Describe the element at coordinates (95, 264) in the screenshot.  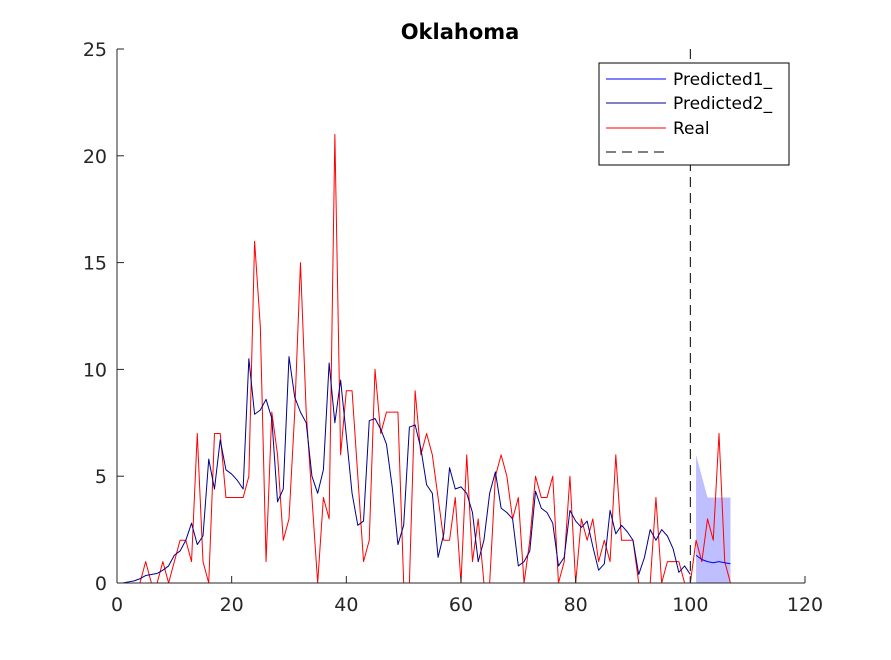
I see `y-tick-label: 15` at that location.